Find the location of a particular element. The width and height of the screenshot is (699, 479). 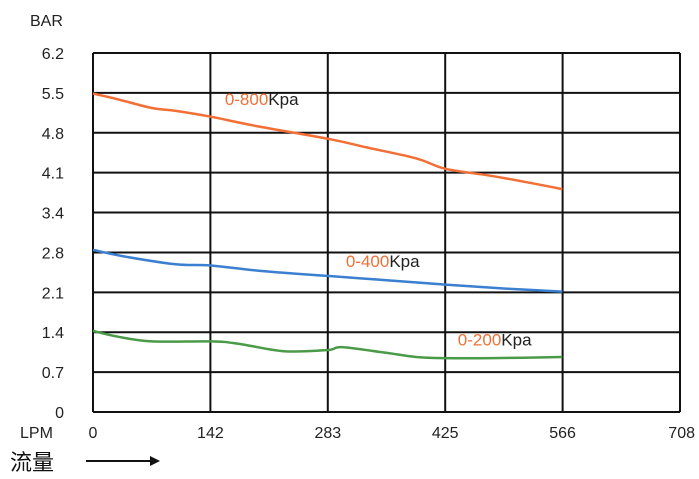

y-tick-label: 4.1 is located at coordinates (53, 174).